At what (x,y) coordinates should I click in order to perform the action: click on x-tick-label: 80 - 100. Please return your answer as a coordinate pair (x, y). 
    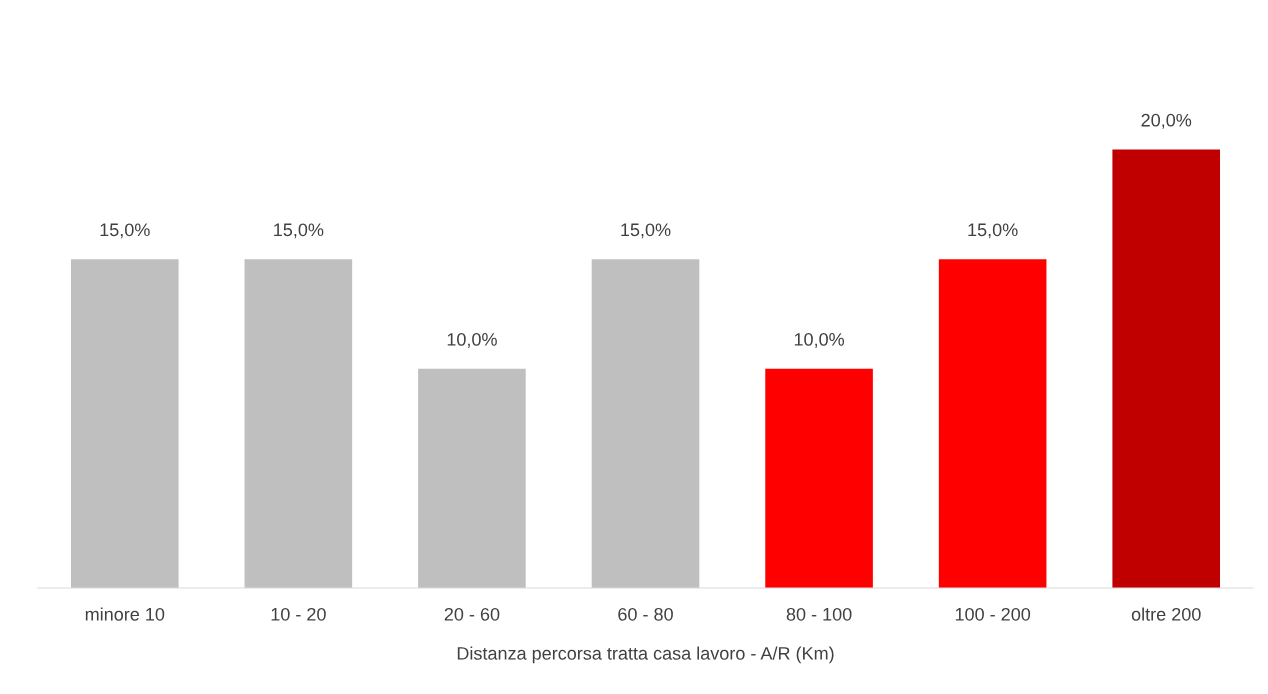
    Looking at the image, I should click on (819, 614).